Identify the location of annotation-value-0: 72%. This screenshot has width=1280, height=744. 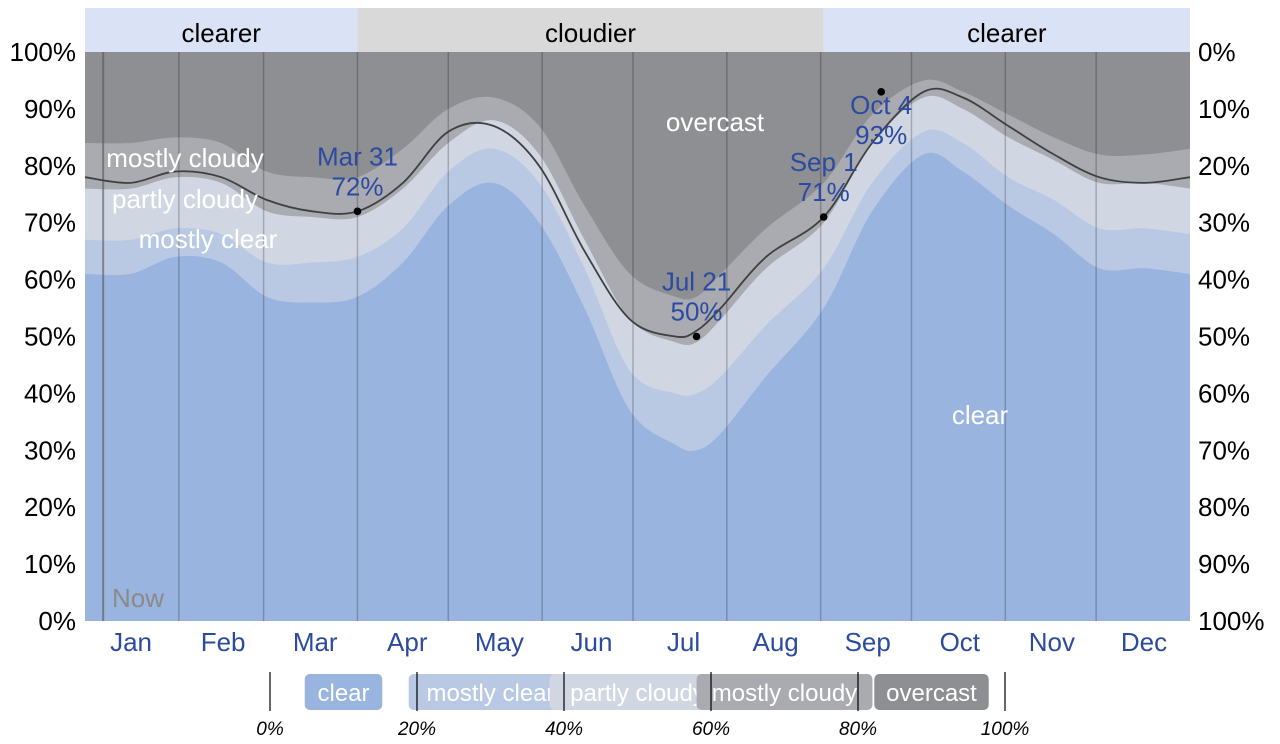
(357, 186).